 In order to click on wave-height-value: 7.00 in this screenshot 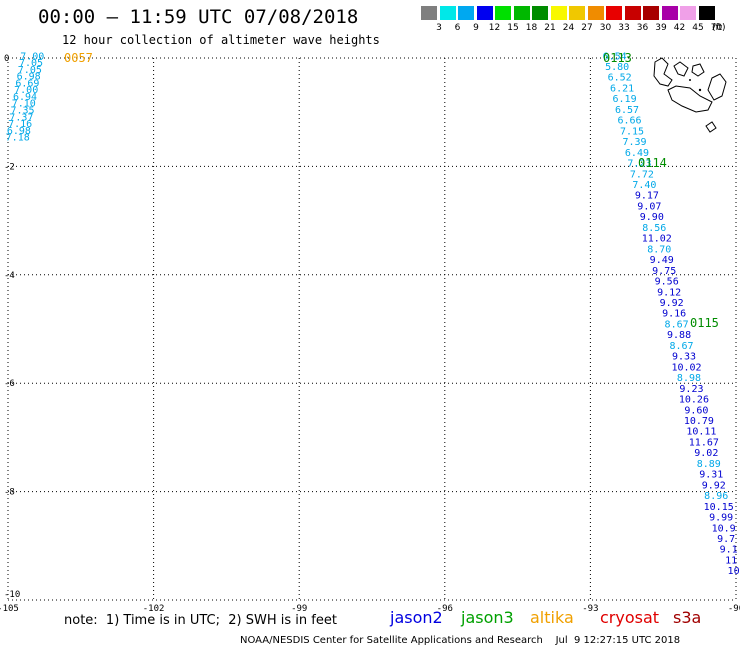, I will do `click(26, 90)`.